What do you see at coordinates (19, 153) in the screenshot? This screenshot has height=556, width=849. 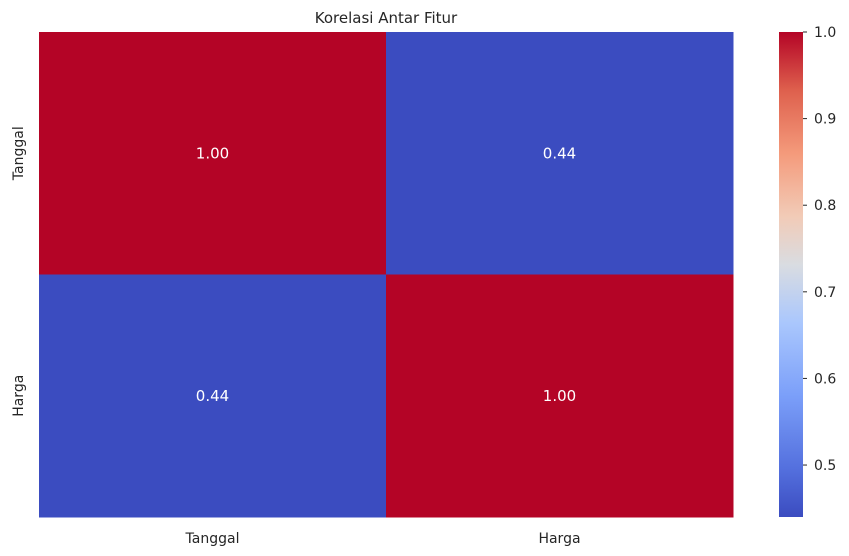 I see `y-tick-label-0: Tanggal` at bounding box center [19, 153].